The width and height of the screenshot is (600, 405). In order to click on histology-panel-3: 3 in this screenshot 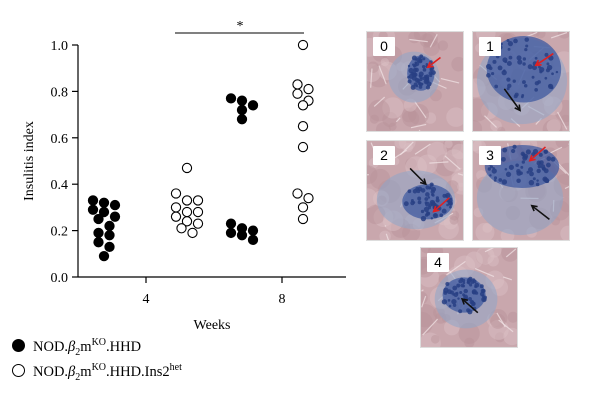, I will do `click(521, 190)`.